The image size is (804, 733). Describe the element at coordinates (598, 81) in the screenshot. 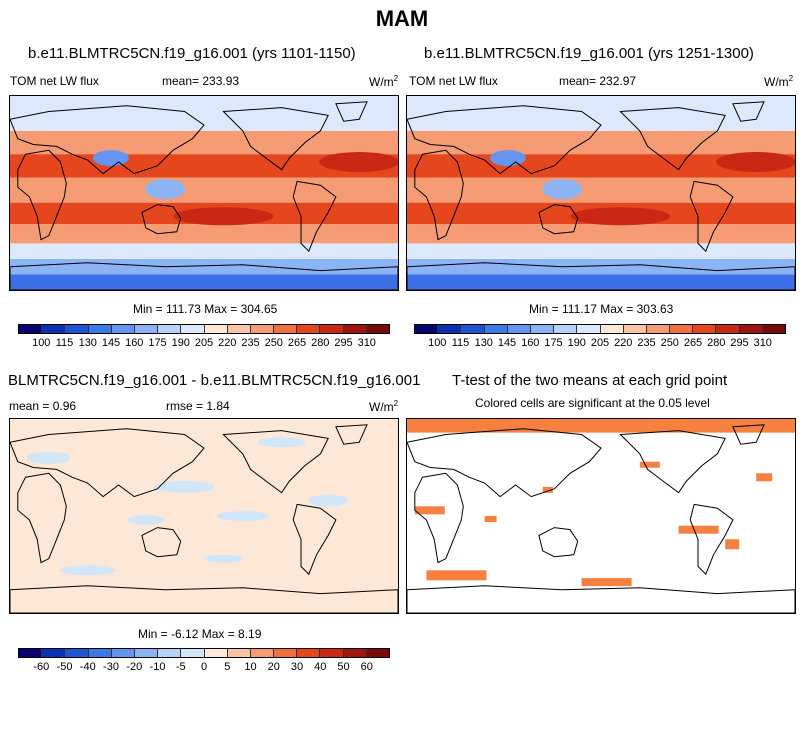

I see `panel2-mean-label: mean= 232.97` at that location.